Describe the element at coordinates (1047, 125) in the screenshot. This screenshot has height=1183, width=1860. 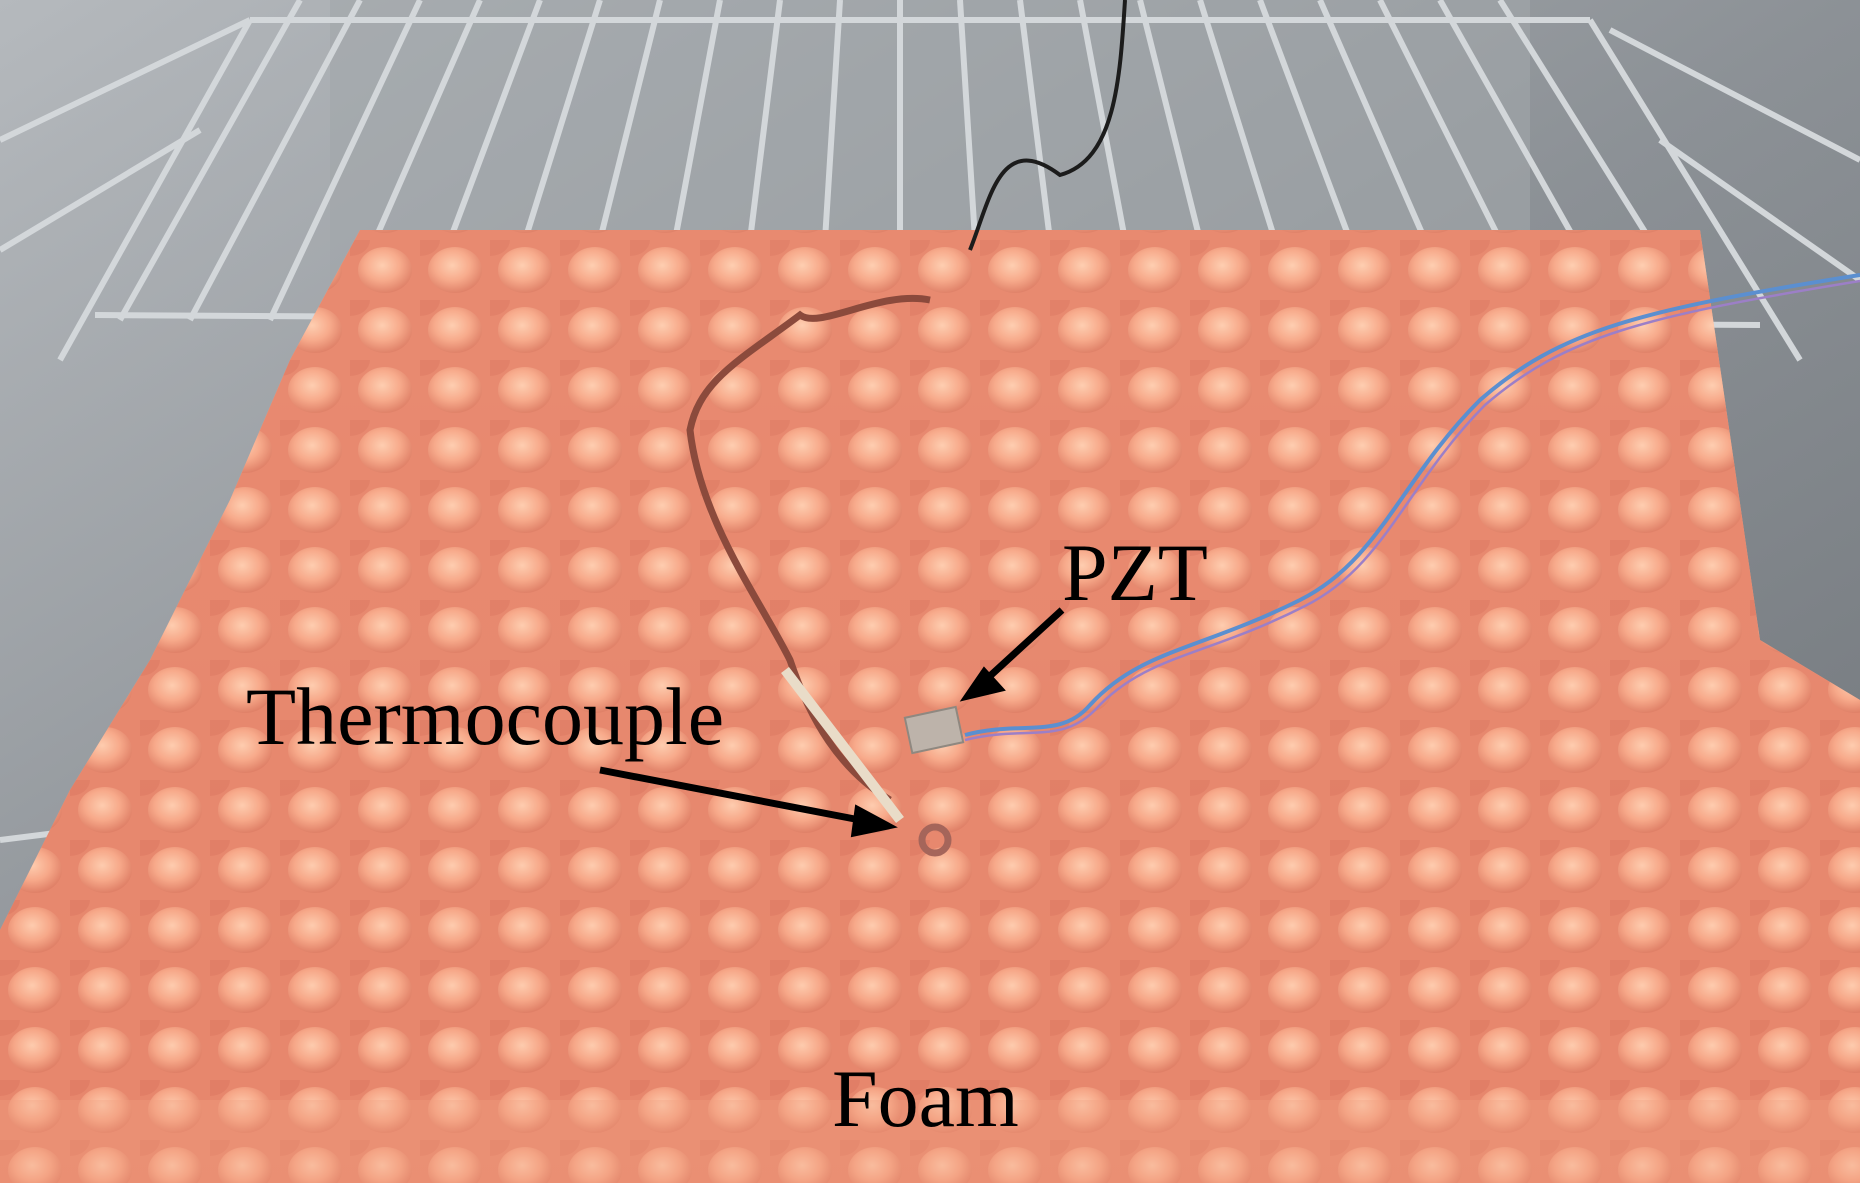
I see `black-cable` at that location.